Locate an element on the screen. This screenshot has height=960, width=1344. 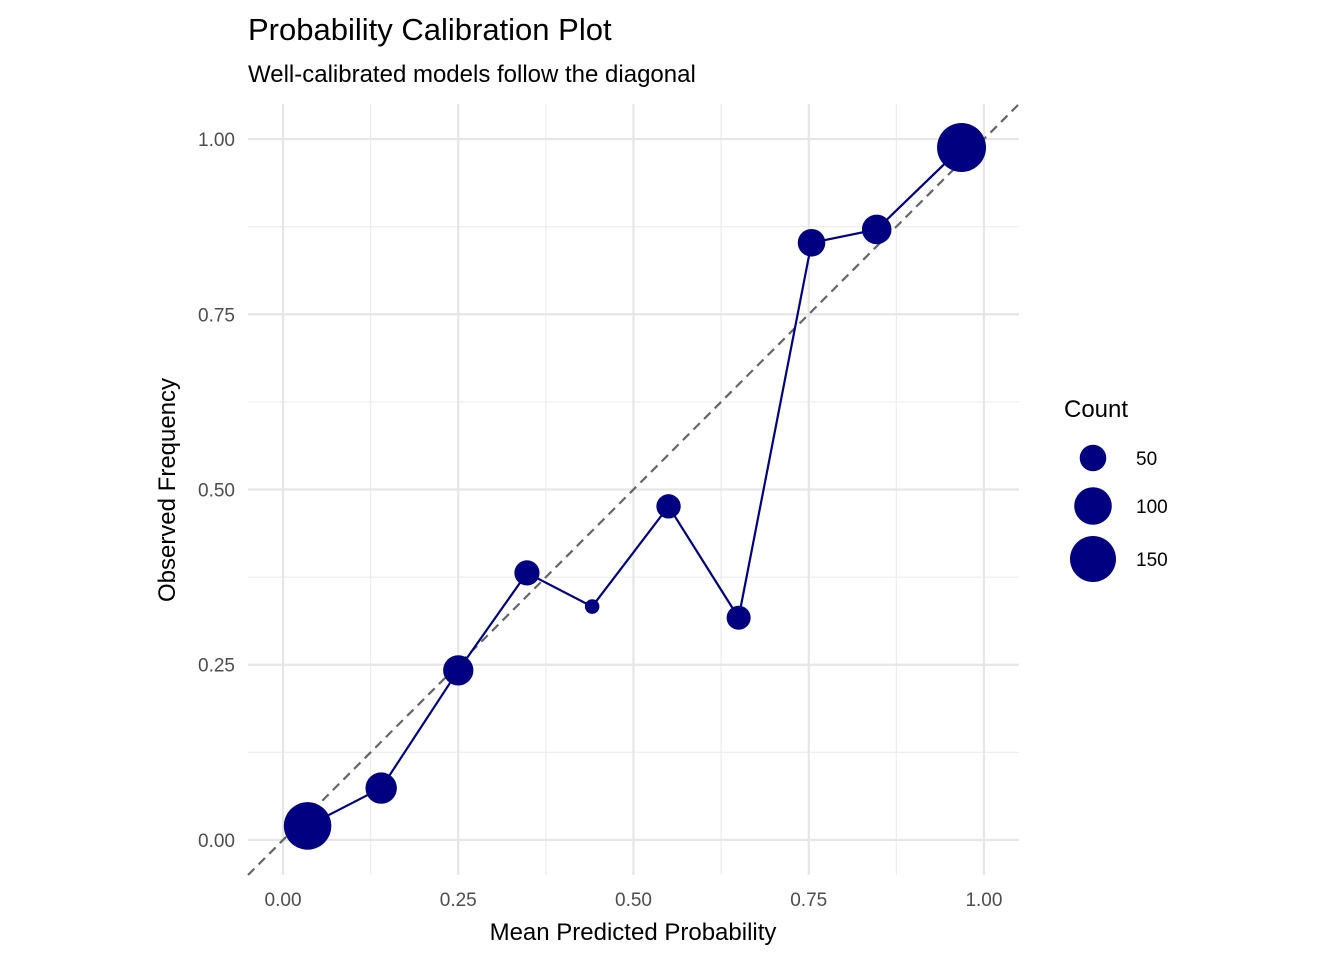
chart-title: Probability Calibration Plot is located at coordinates (430, 29).